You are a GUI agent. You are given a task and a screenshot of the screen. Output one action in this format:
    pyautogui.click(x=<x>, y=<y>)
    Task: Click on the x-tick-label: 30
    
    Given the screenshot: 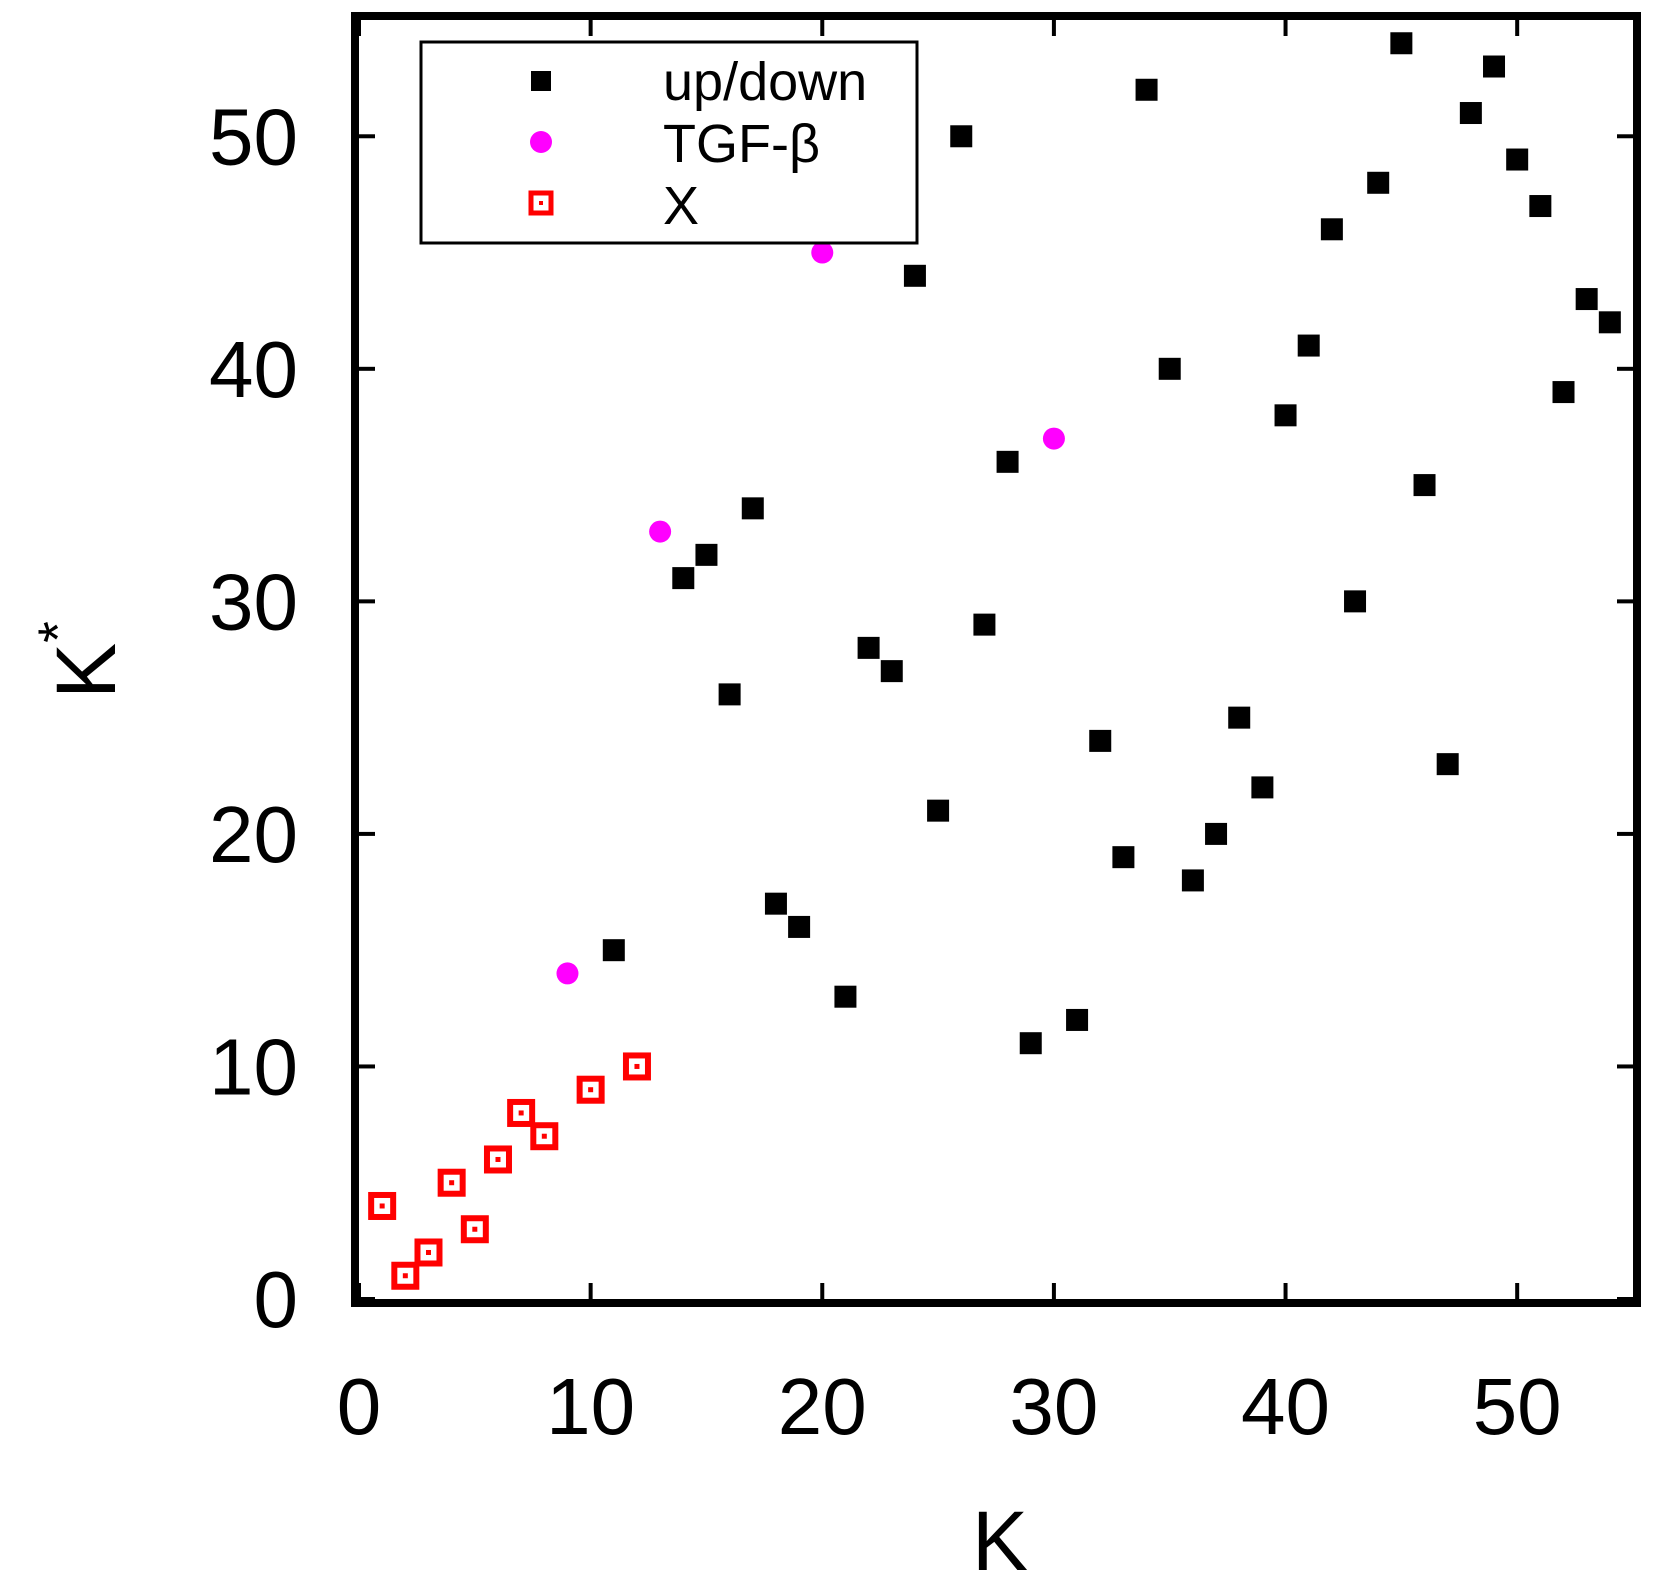 What is the action you would take?
    pyautogui.click(x=1053, y=1406)
    